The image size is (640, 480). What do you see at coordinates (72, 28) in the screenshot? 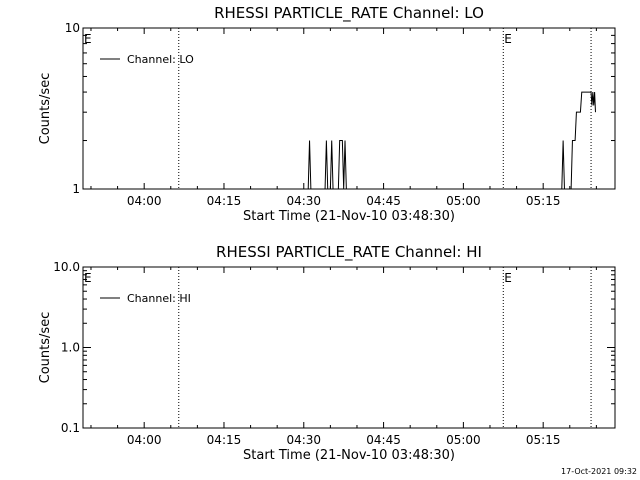
I see `y-tick-label: 10` at bounding box center [72, 28].